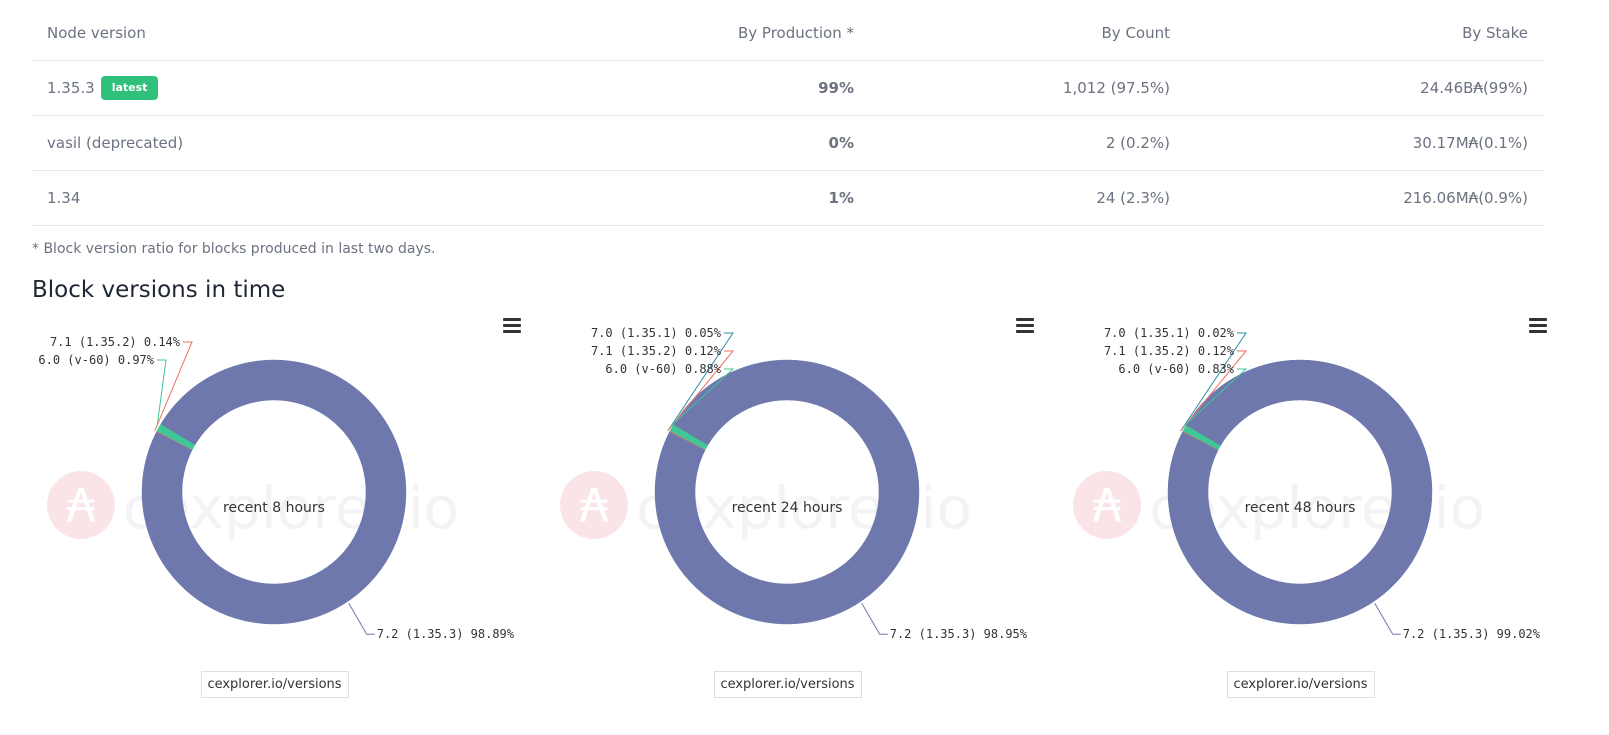 The height and width of the screenshot is (735, 1609). Describe the element at coordinates (841, 143) in the screenshot. I see `production-cell: 0%` at that location.